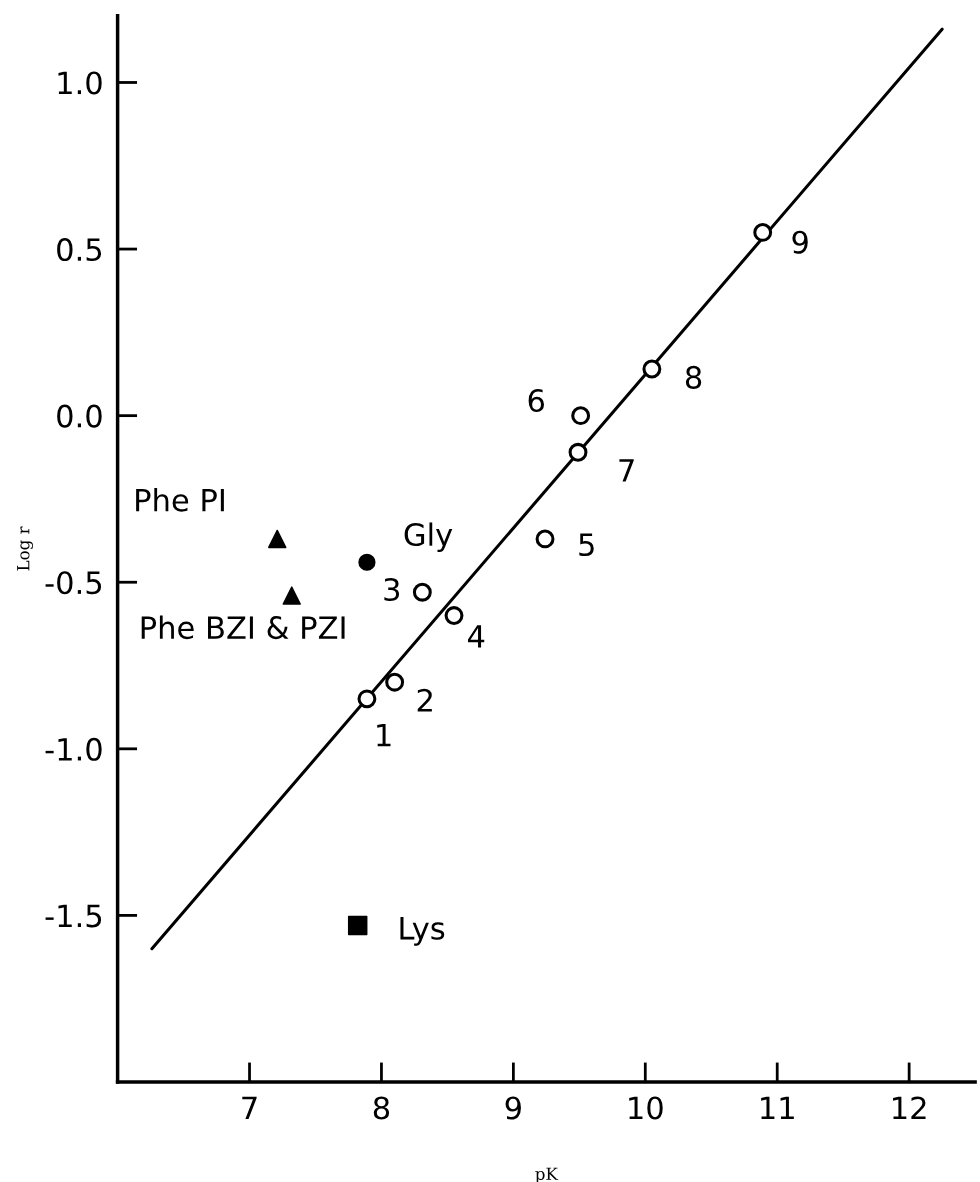 The image size is (980, 1182). I want to click on y-tick-label: 1.0, so click(80, 83).